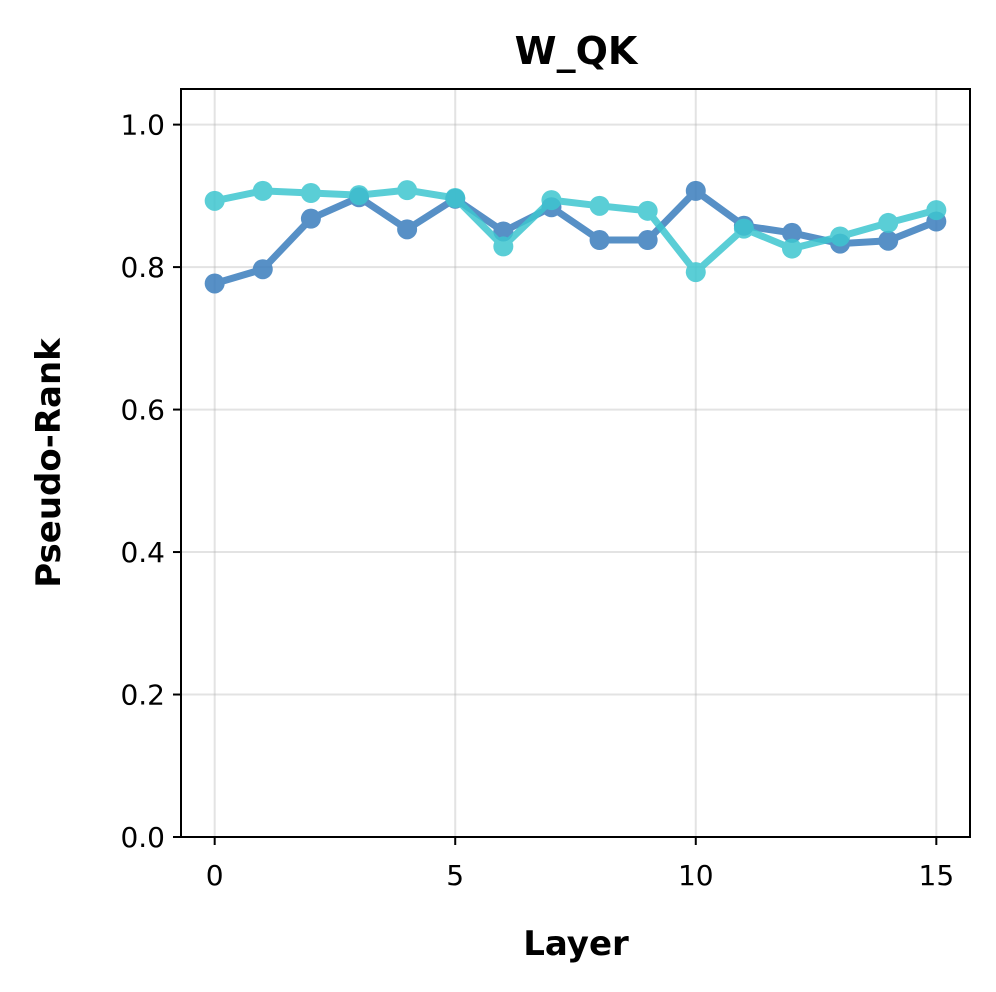  What do you see at coordinates (49, 462) in the screenshot?
I see `y-axis-label: Pseudo-Rank` at bounding box center [49, 462].